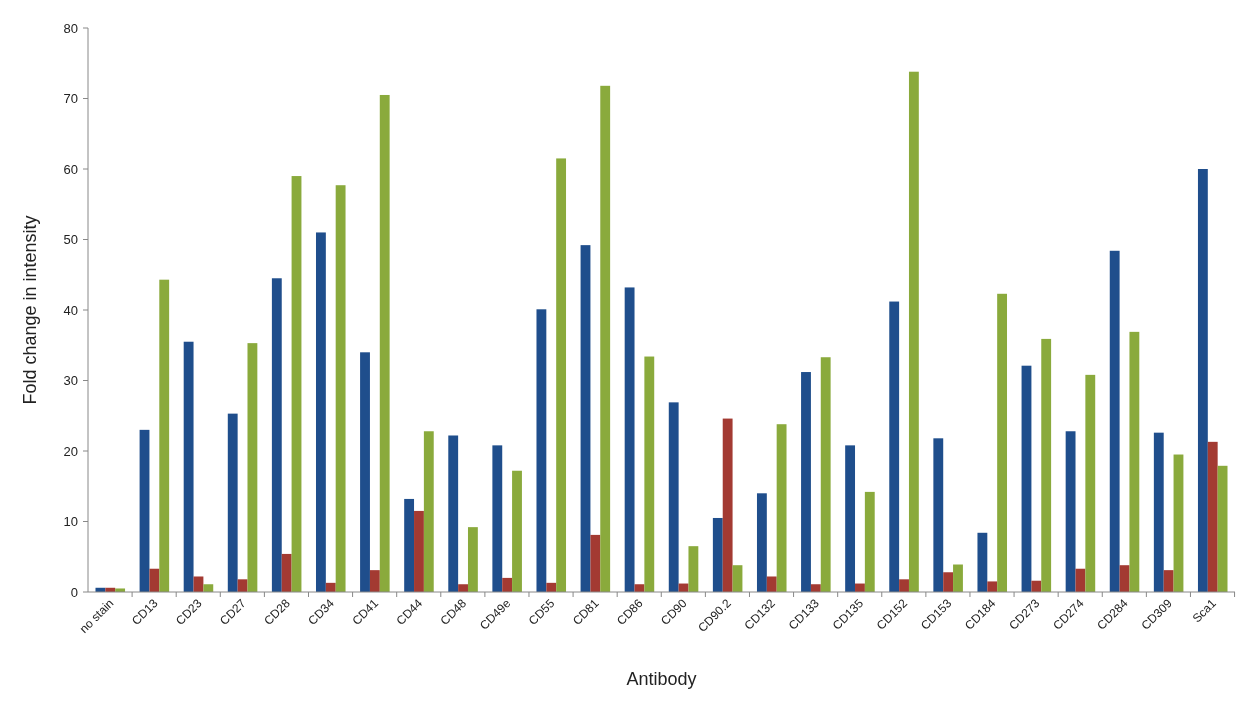 This screenshot has width=1253, height=705. I want to click on y-tick-label: 0, so click(74, 592).